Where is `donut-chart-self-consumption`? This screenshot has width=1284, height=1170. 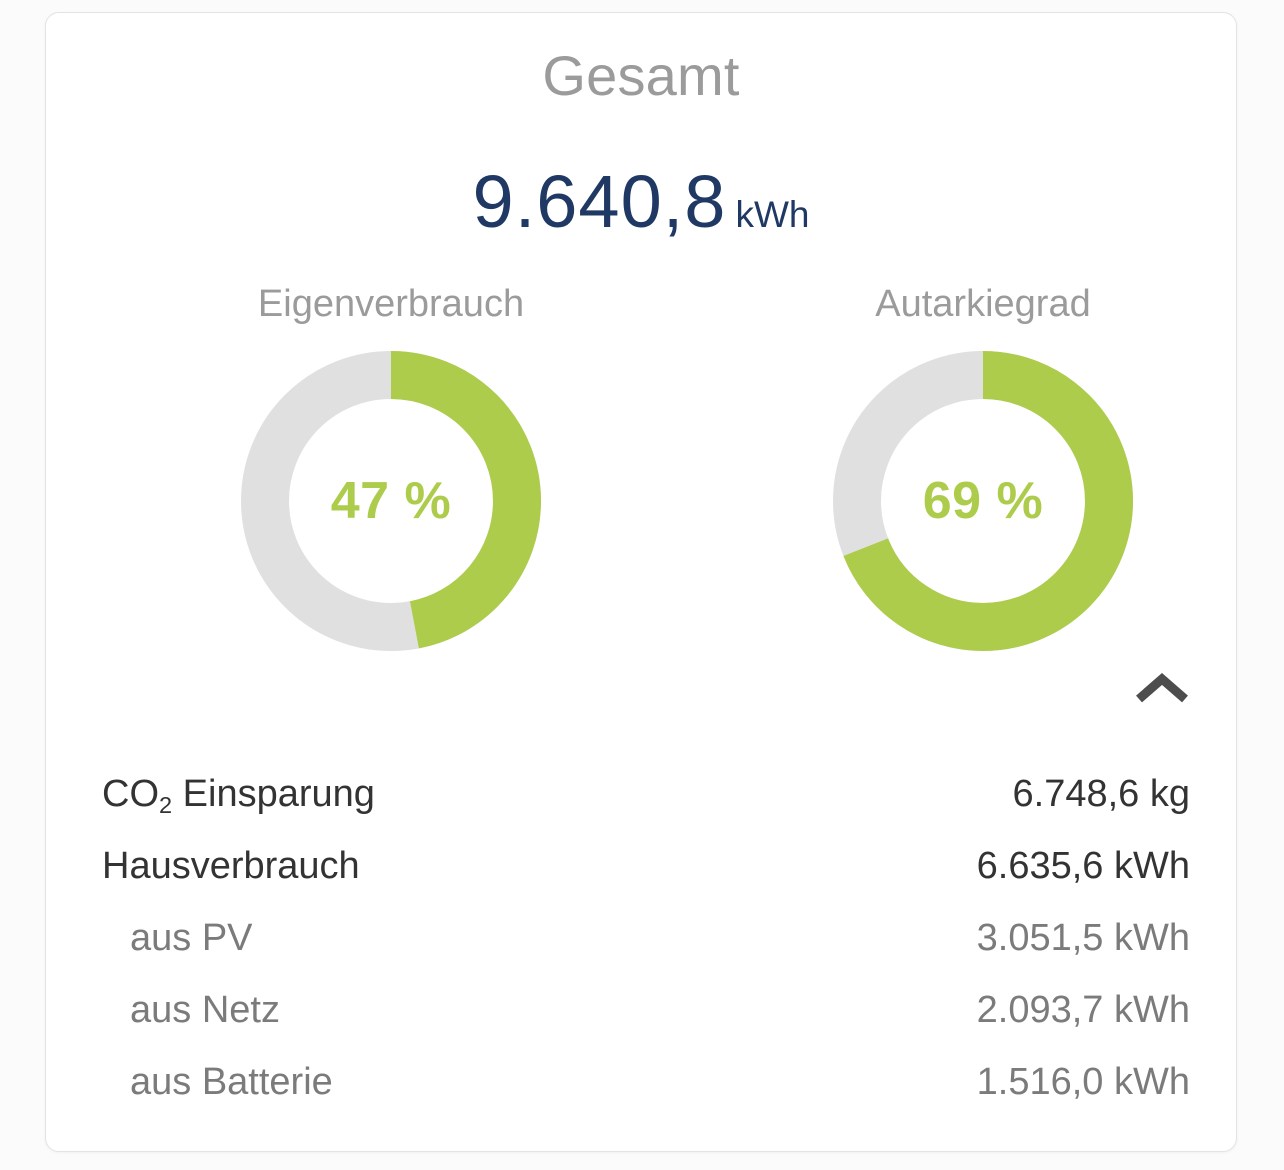
donut-chart-self-consumption is located at coordinates (391, 501).